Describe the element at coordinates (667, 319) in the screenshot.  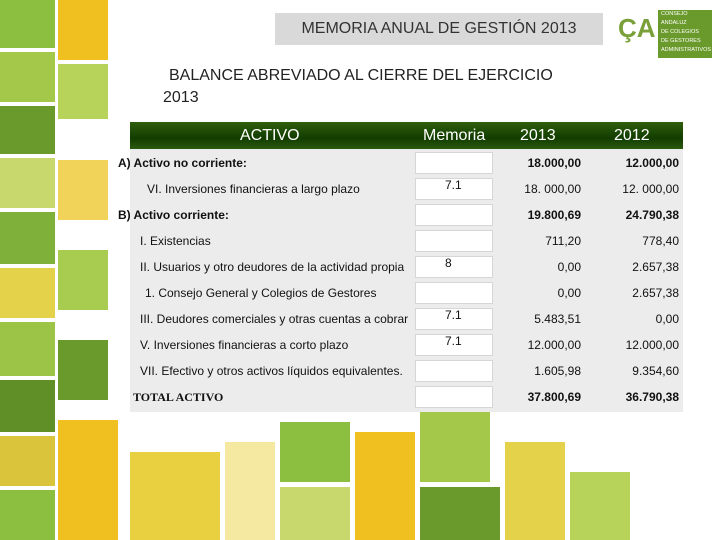
I see `value-2012: 0,00` at that location.